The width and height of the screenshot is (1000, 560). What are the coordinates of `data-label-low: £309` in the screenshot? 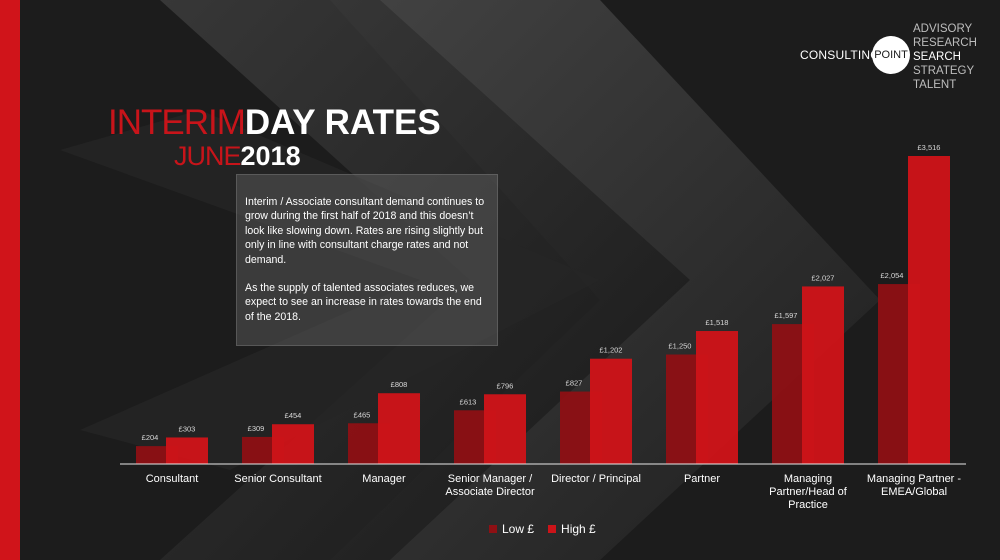 It's located at (256, 428).